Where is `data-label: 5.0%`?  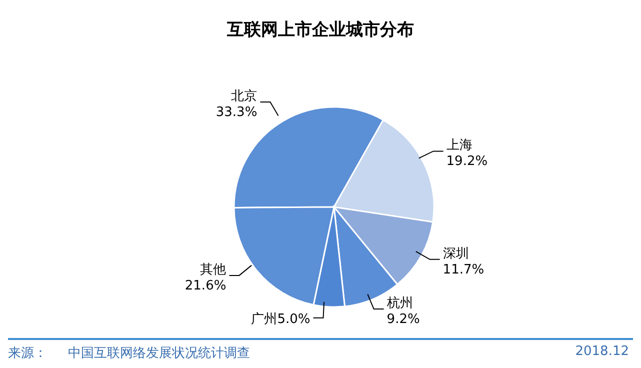 data-label: 5.0% is located at coordinates (293, 319).